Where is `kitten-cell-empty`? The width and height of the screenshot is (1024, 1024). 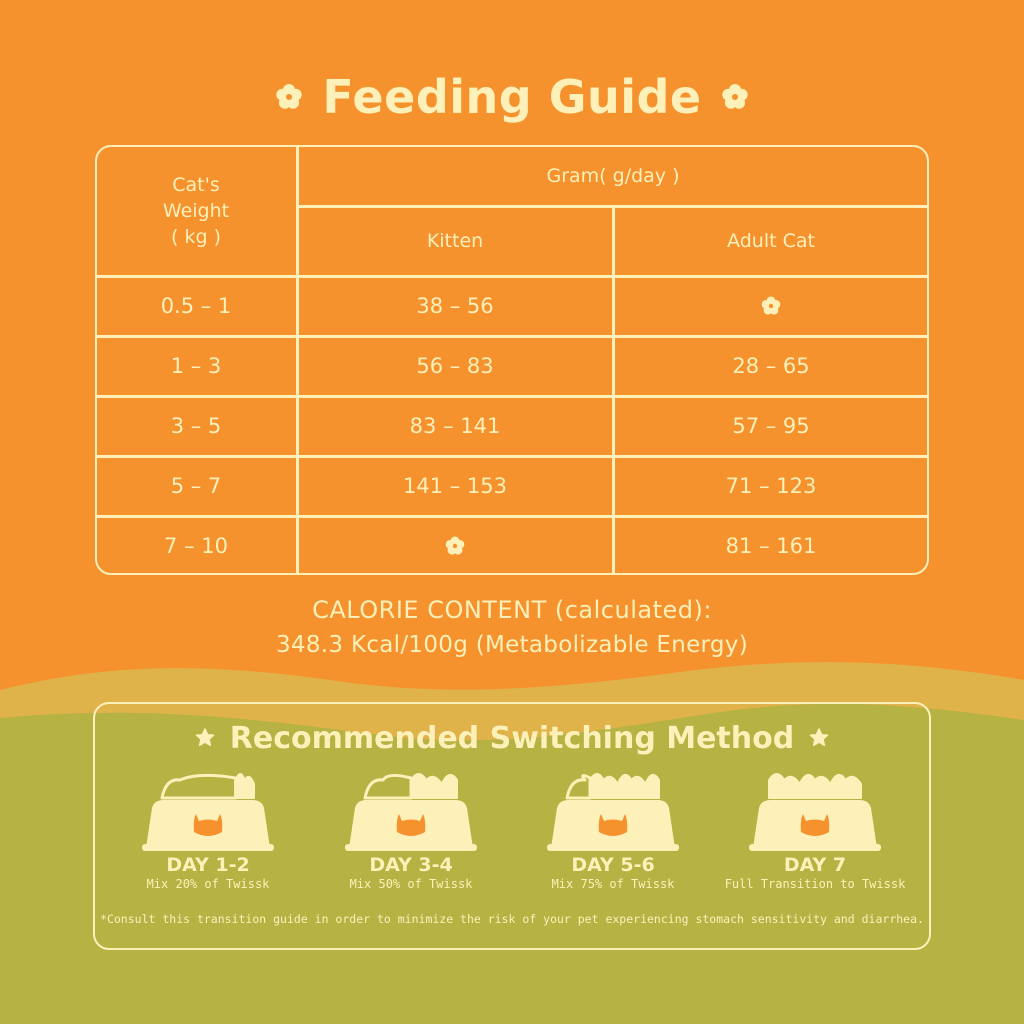
kitten-cell-empty is located at coordinates (455, 545).